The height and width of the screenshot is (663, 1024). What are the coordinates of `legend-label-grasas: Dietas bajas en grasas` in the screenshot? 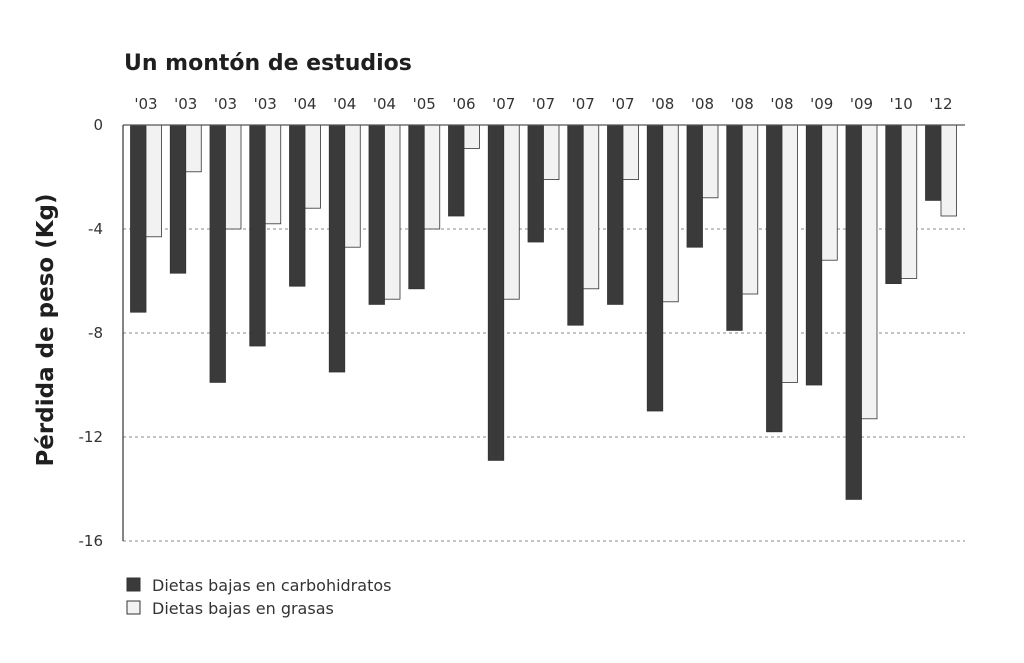 It's located at (243, 608).